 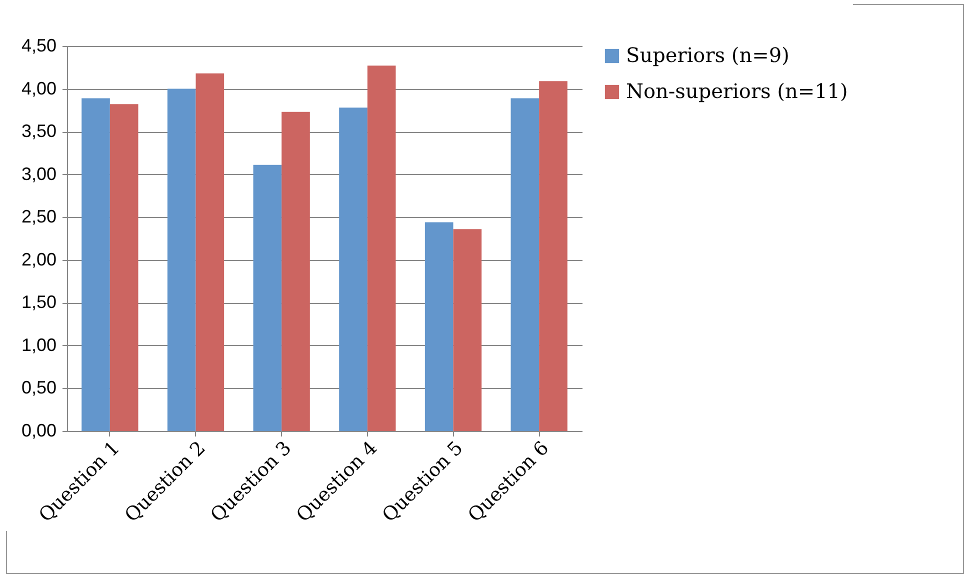 What do you see at coordinates (38, 388) in the screenshot?
I see `y-tick-label: 0,50` at bounding box center [38, 388].